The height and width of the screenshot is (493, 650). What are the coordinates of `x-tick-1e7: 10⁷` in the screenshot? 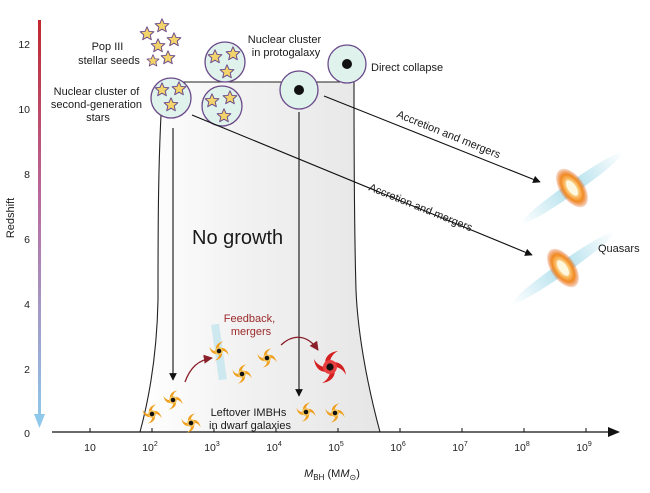 It's located at (460, 447).